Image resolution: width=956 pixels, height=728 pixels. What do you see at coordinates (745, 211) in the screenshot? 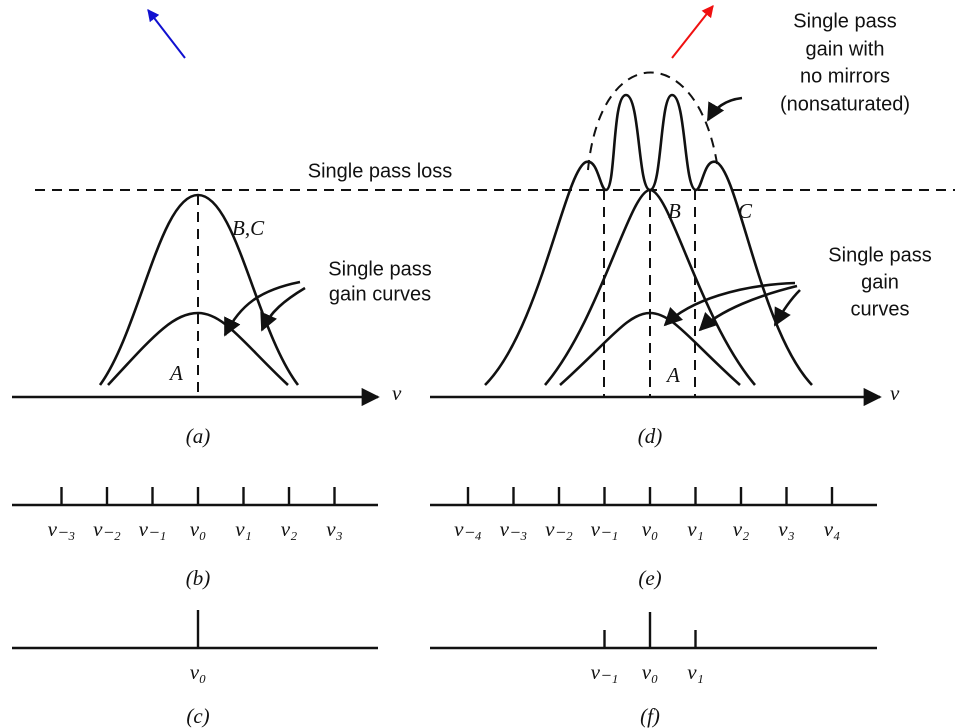
I see `curve-label: C` at bounding box center [745, 211].